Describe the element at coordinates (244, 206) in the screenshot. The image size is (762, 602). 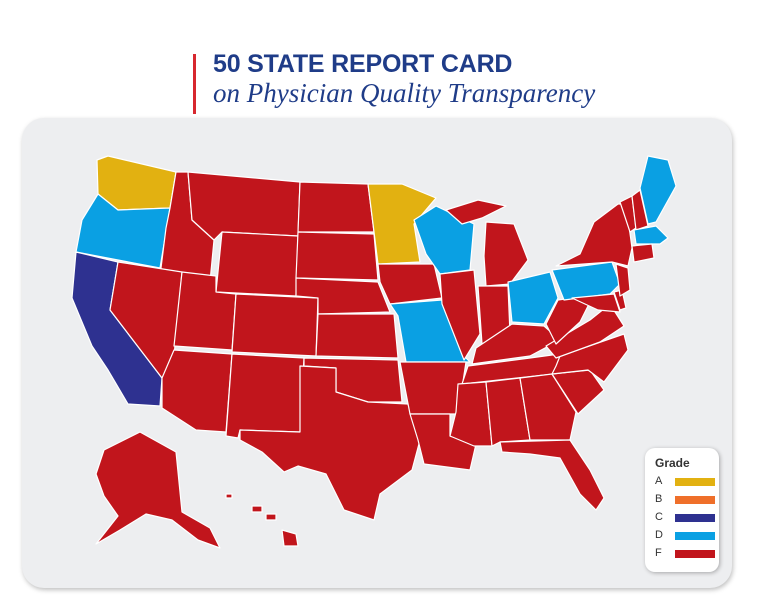
I see `state-MT` at that location.